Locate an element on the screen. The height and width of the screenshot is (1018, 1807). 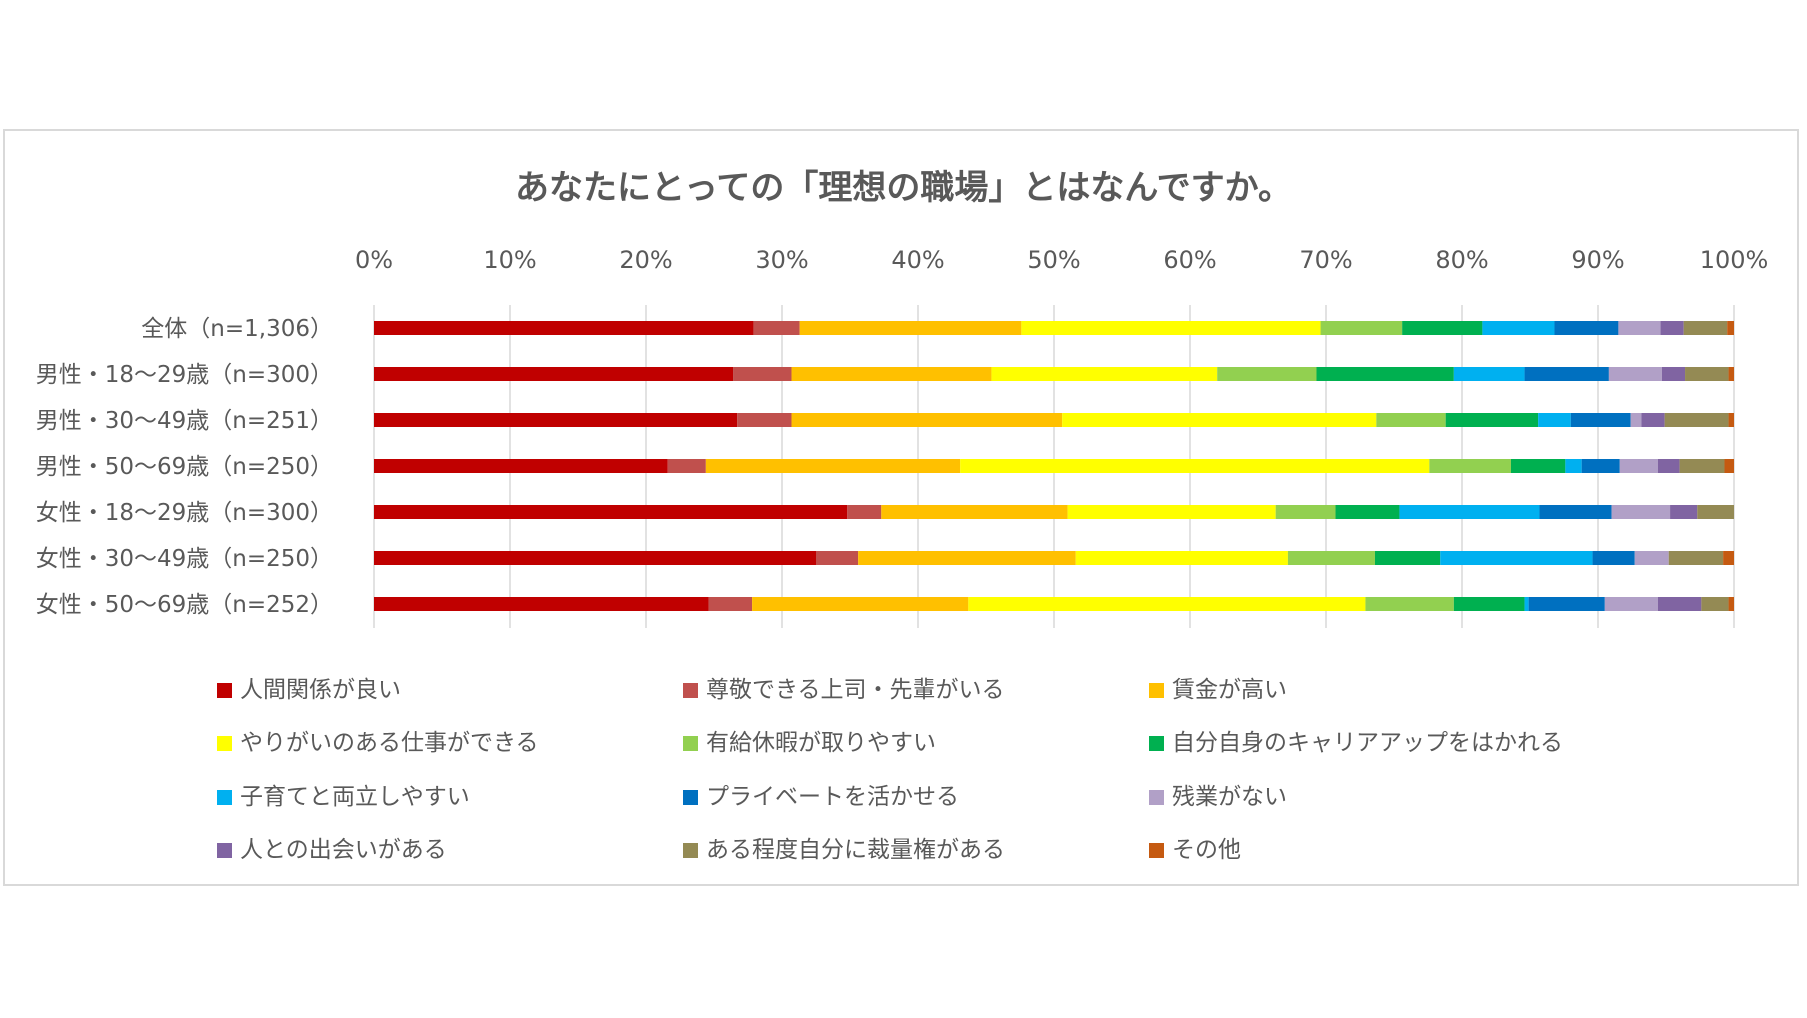
legend-item: プライベートを活かせる is located at coordinates (821, 794).